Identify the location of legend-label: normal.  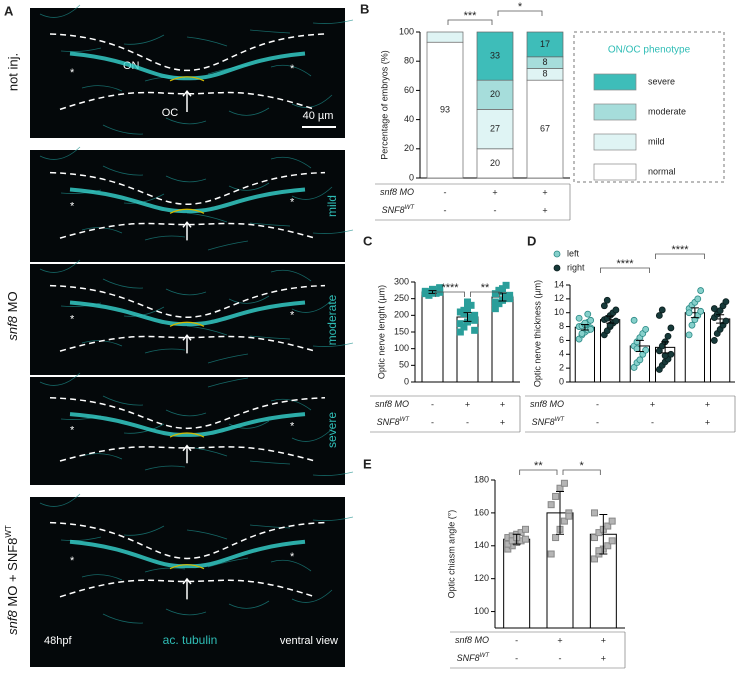
(662, 171).